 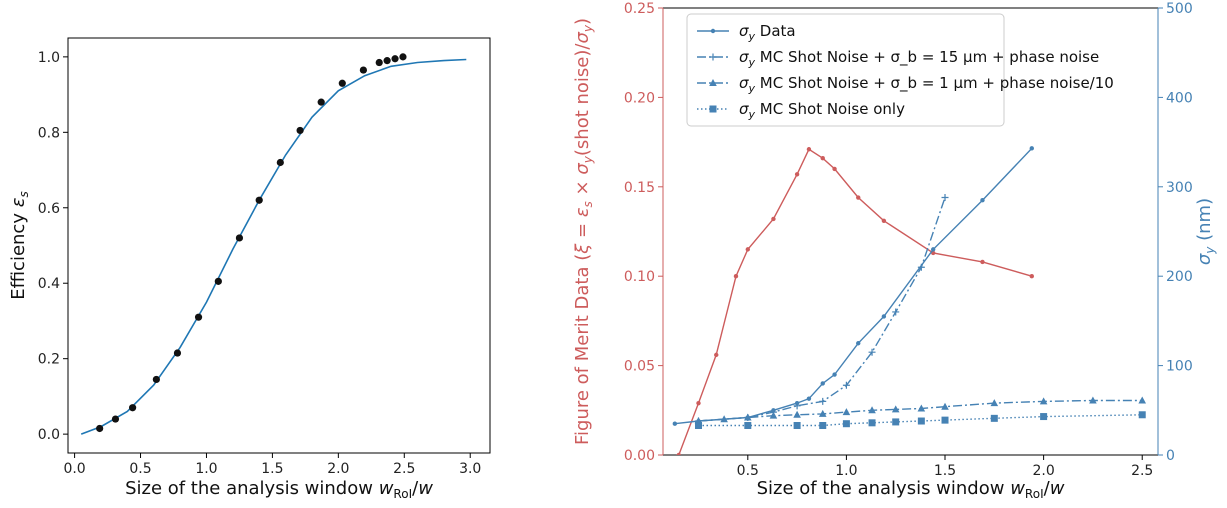 What do you see at coordinates (845, 70) in the screenshot?
I see `legend-box` at bounding box center [845, 70].